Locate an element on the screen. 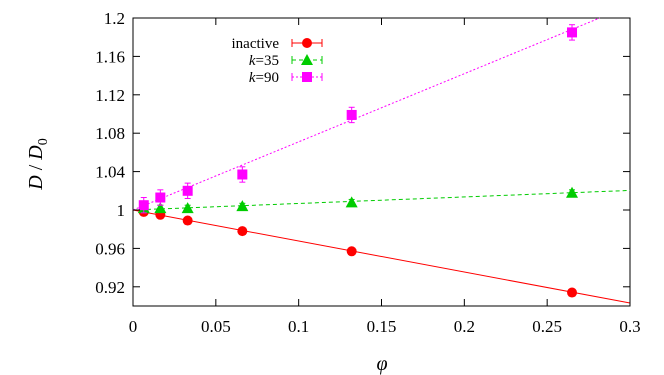 This screenshot has width=664, height=375. y-axis-label-main: D is located at coordinates (36, 183).